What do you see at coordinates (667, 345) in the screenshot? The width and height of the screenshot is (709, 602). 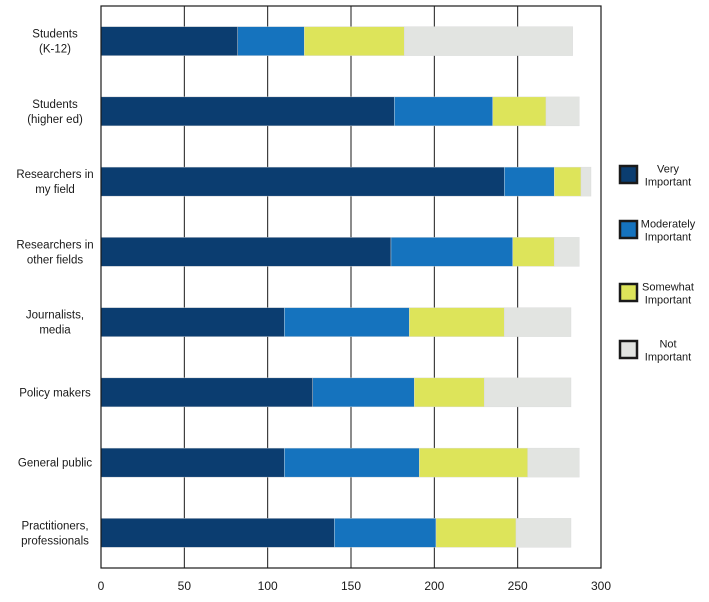 I see `legend-label-line: Not` at bounding box center [667, 345].